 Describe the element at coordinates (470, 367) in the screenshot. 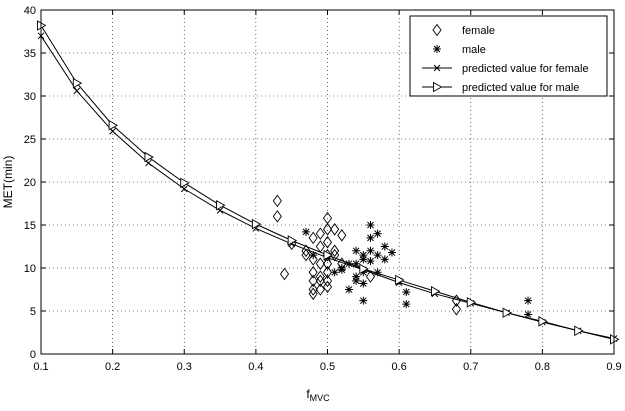

I see `x-tick-label: 0.7` at that location.